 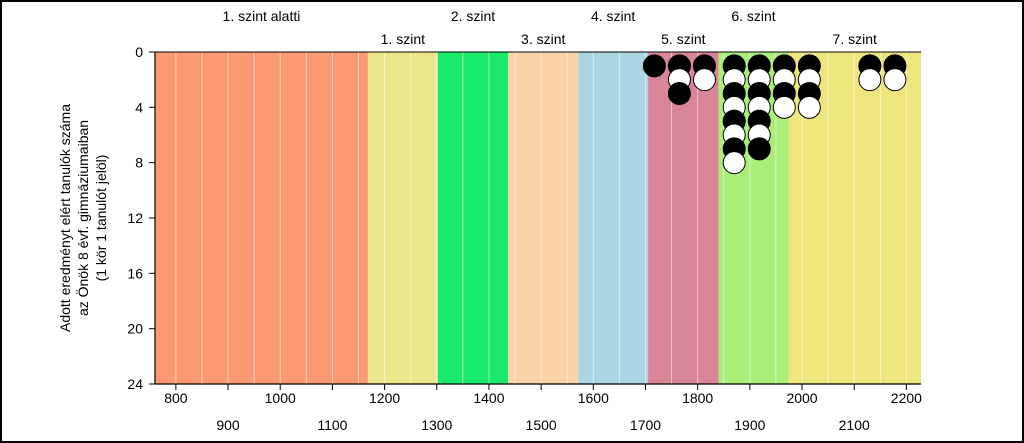 What do you see at coordinates (749, 425) in the screenshot?
I see `x-tick-label: 1900` at bounding box center [749, 425].